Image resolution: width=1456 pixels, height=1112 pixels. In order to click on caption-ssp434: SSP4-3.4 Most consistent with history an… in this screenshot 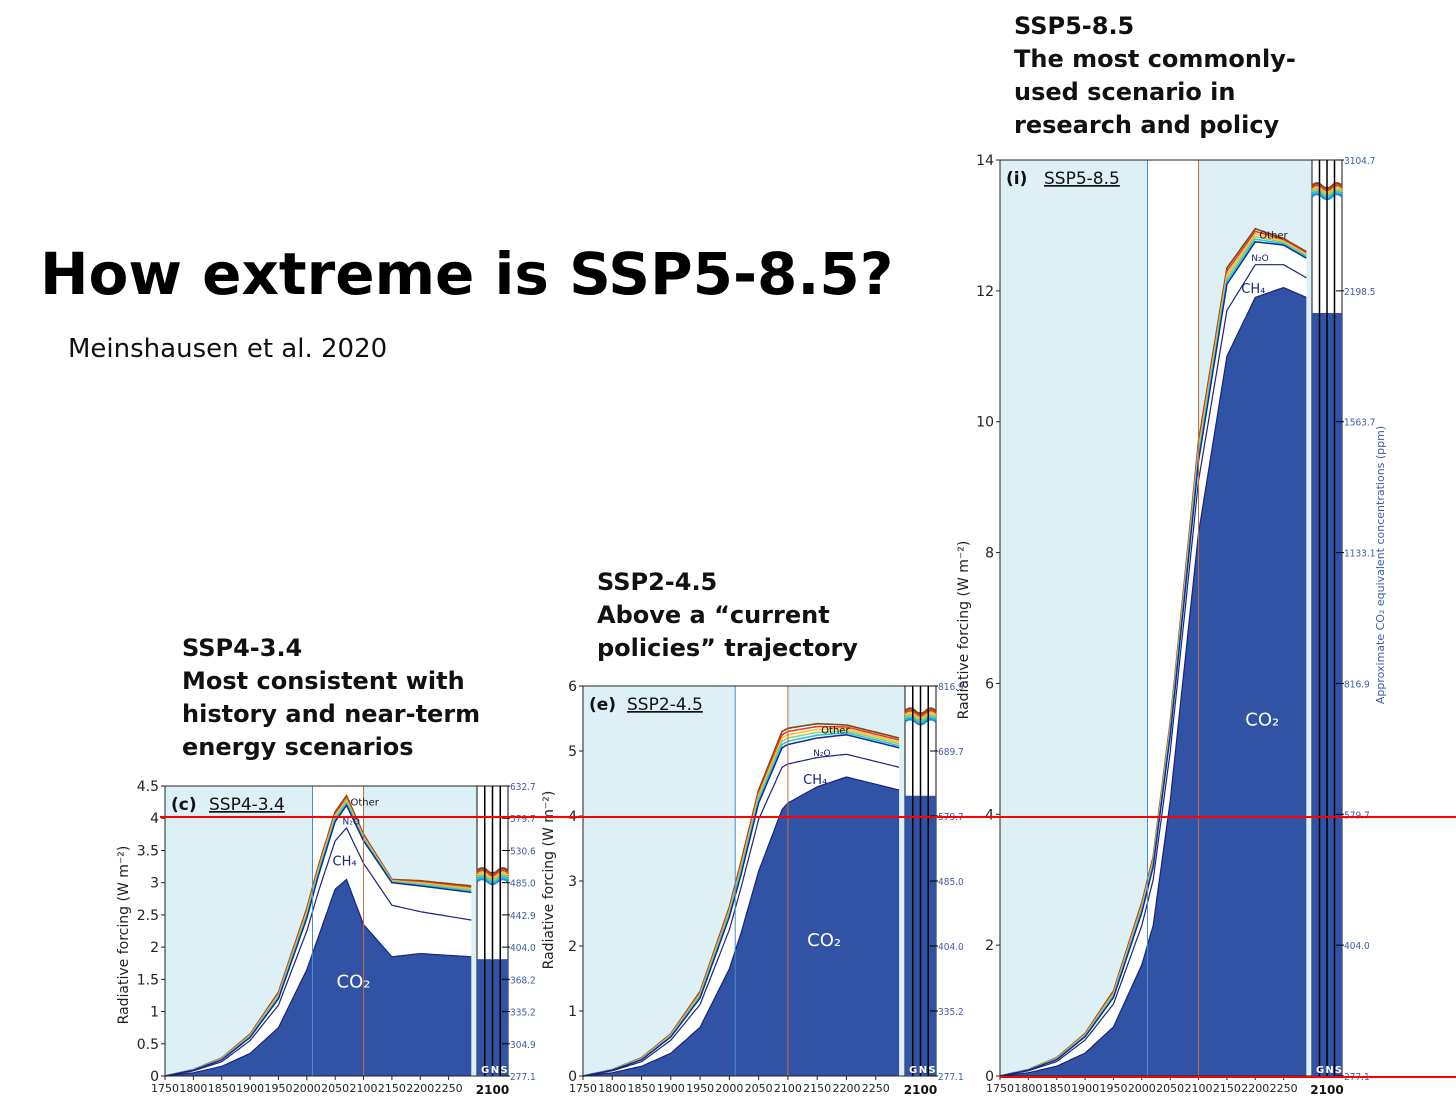, I will do `click(331, 698)`.